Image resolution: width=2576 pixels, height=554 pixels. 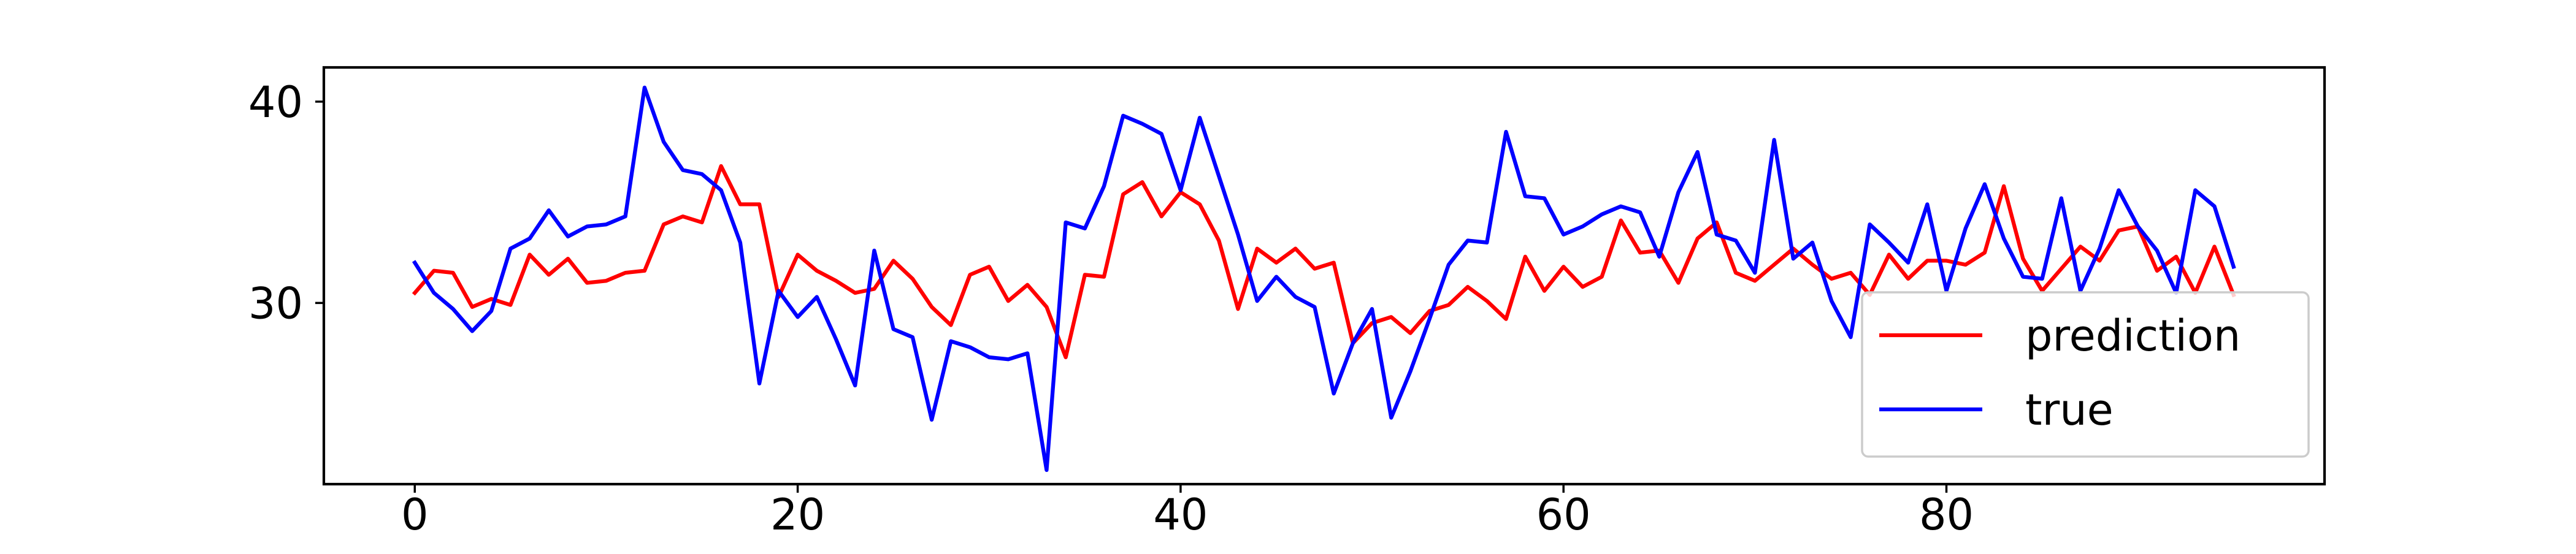 What do you see at coordinates (415, 515) in the screenshot?
I see `x-tick-label: 0` at bounding box center [415, 515].